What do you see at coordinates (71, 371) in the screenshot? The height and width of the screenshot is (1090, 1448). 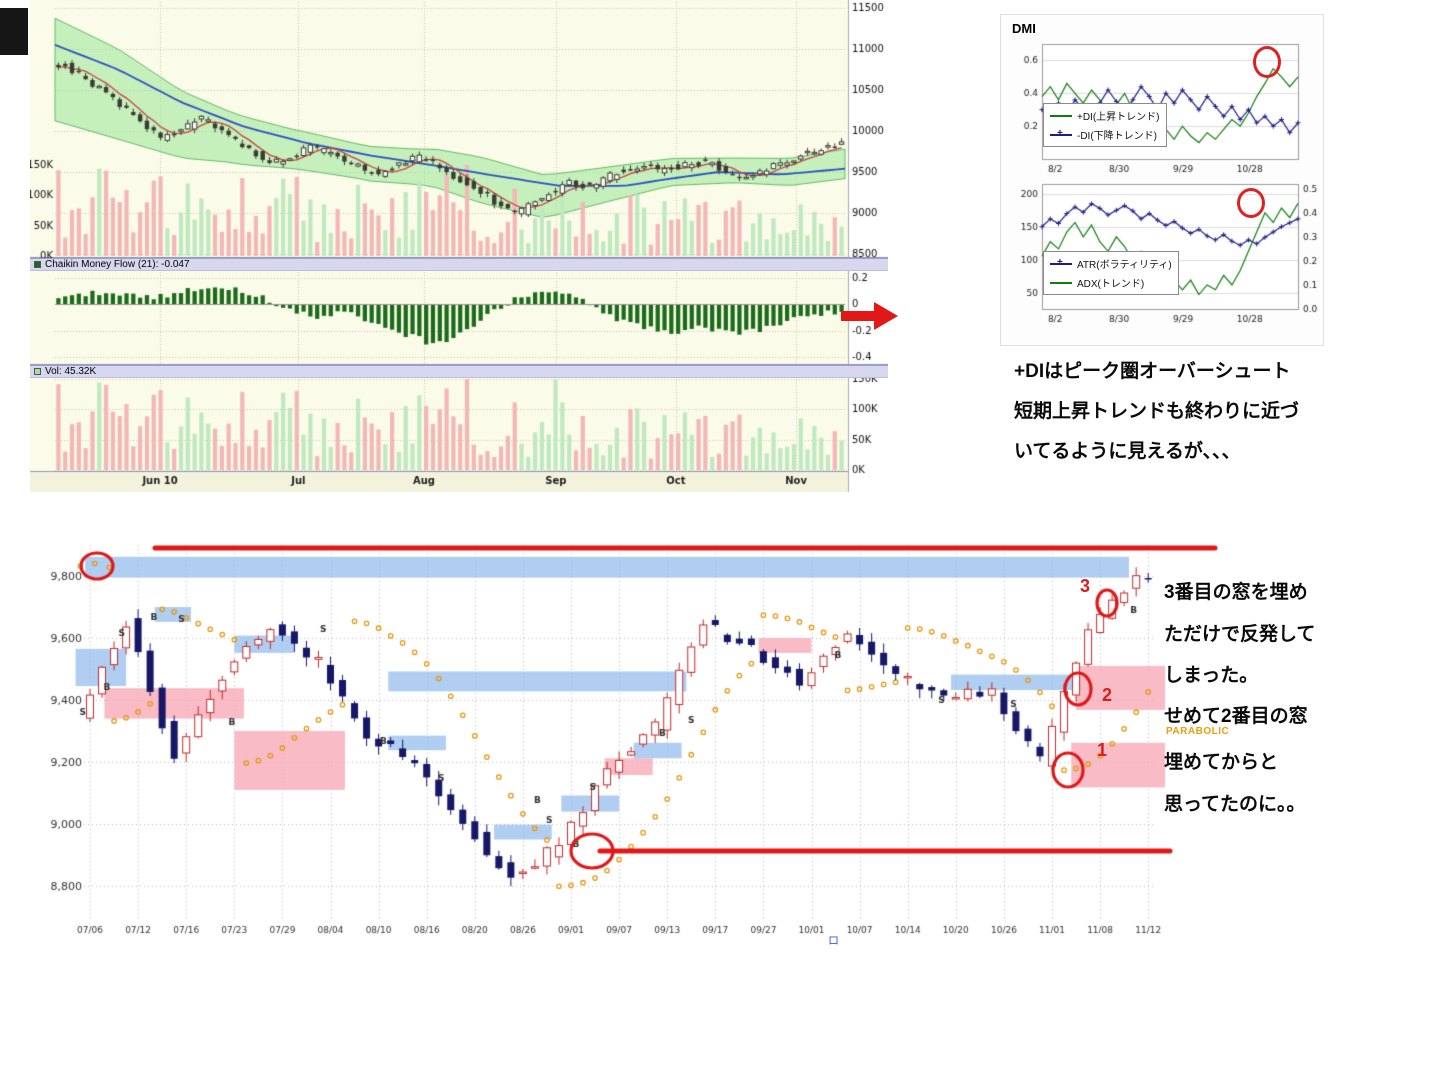 I see `volume-panel-label: Vol: 45.32K` at bounding box center [71, 371].